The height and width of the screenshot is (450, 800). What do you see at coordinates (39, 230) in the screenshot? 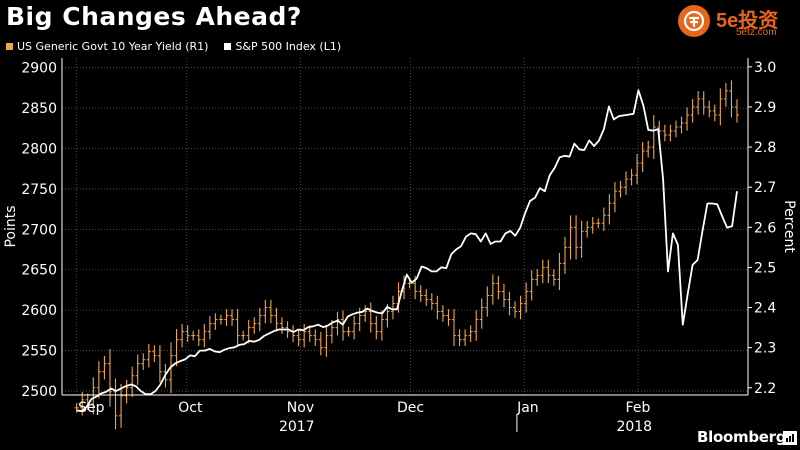
I see `y-left-tick-label: 2700` at bounding box center [39, 230].